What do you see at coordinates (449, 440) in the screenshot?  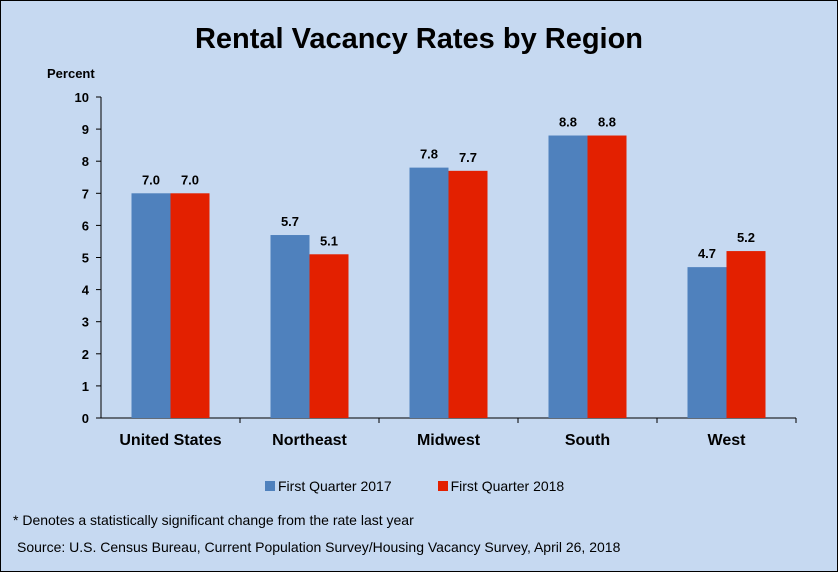 I see `x-tick-label: Midwest` at bounding box center [449, 440].